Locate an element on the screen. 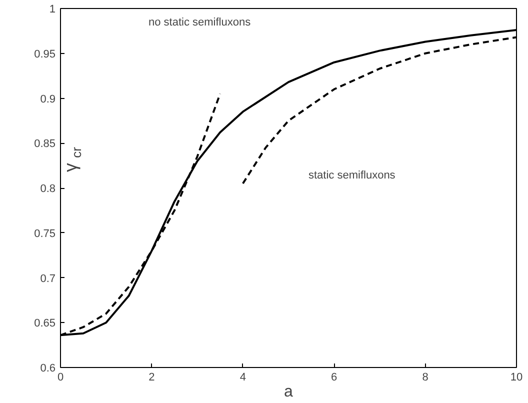  y-tick-label: 0.75 is located at coordinates (45, 234).